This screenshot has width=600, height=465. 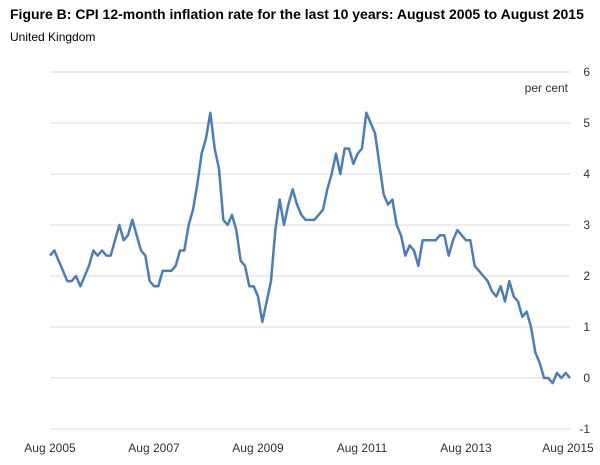 What do you see at coordinates (547, 88) in the screenshot?
I see `unit-label: per cent` at bounding box center [547, 88].